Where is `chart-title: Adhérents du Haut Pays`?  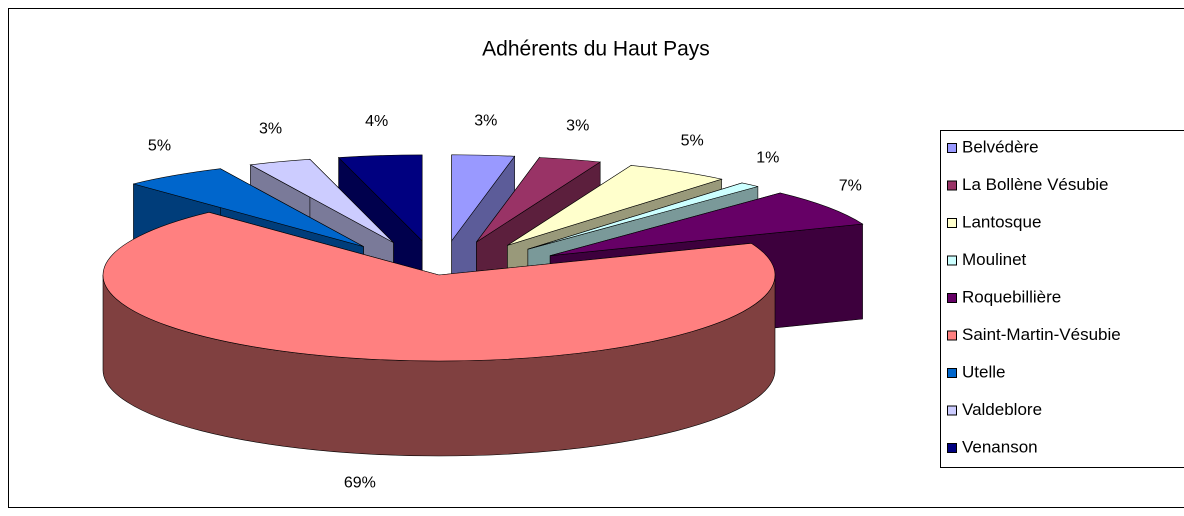
chart-title: Adhérents du Haut Pays is located at coordinates (596, 49).